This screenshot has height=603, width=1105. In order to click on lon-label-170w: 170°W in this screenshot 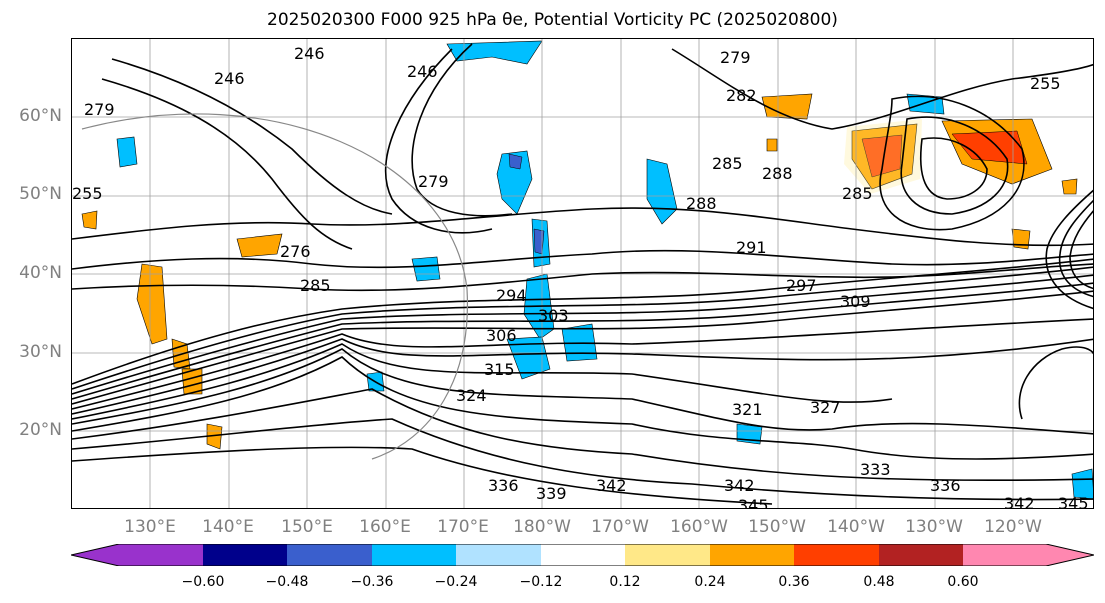, I will do `click(620, 527)`.